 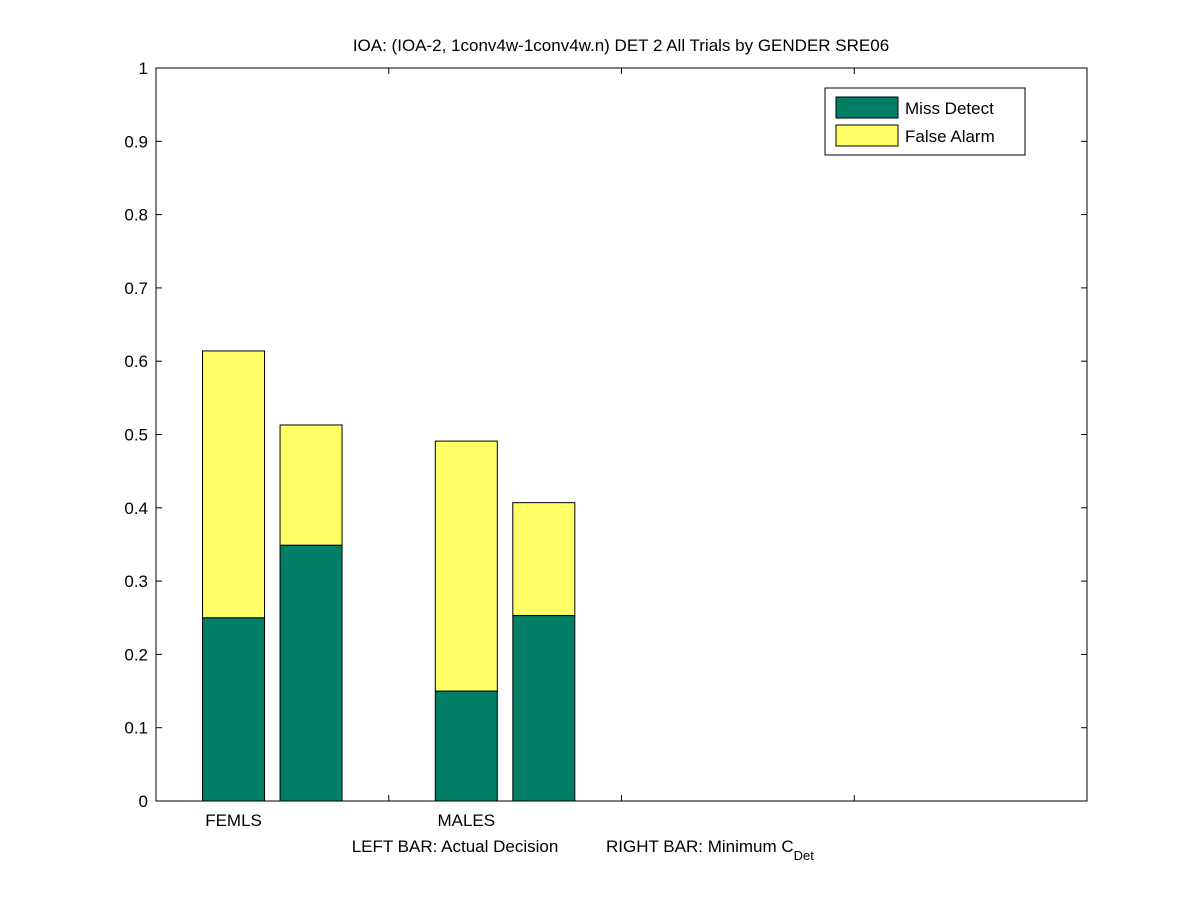 I want to click on x-axis-label-right: RIGHT BAR: Minimum CDet, so click(x=710, y=850).